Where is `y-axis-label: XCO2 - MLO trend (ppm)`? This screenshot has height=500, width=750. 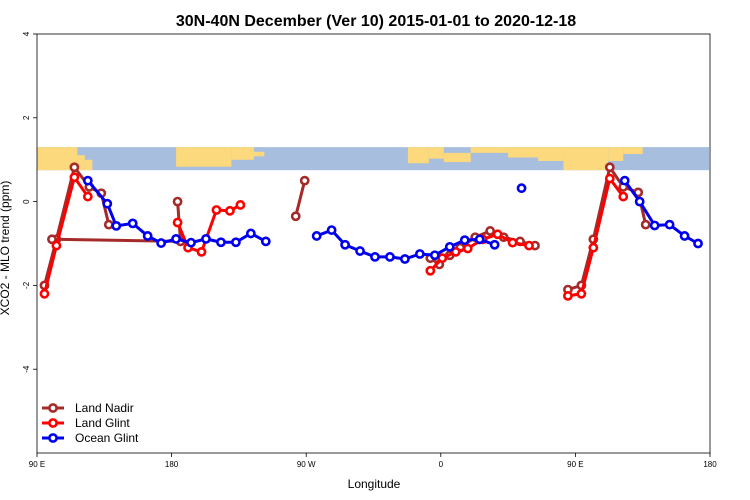 y-axis-label: XCO2 - MLO trend (ppm) is located at coordinates (6, 248).